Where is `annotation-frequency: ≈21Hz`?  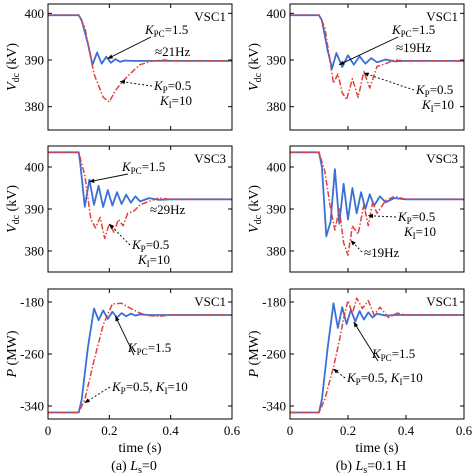 annotation-frequency: ≈21Hz is located at coordinates (173, 51).